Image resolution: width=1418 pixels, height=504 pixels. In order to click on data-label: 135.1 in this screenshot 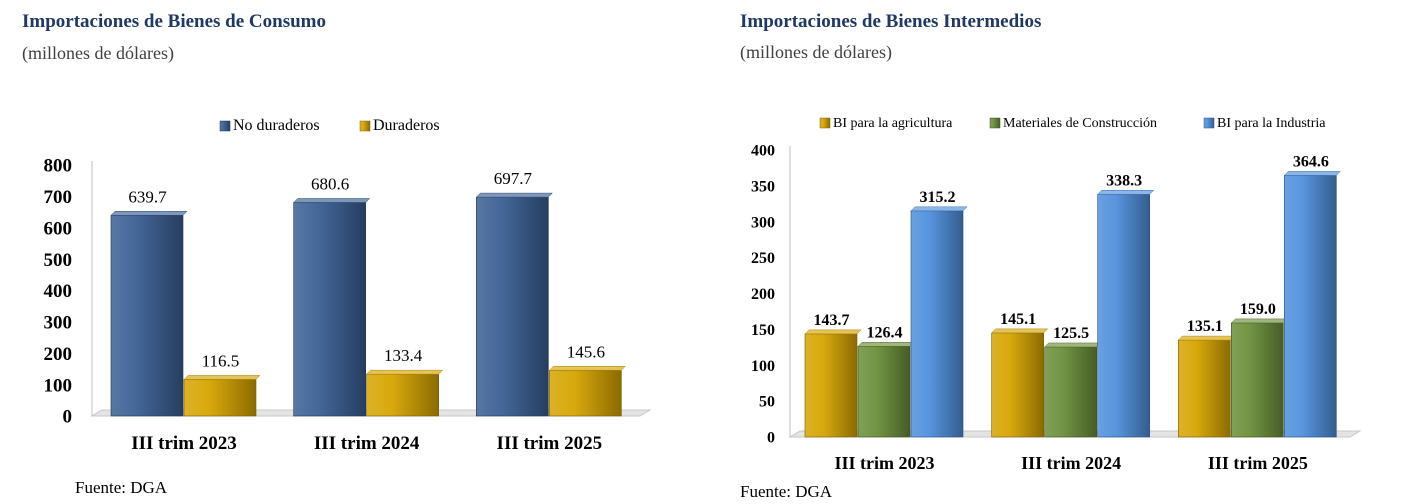, I will do `click(1205, 326)`.